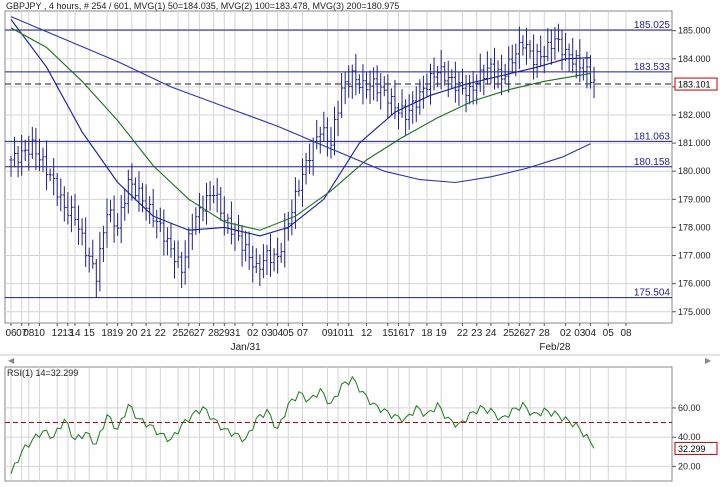  I want to click on time-tick-label: 13, so click(68, 333).